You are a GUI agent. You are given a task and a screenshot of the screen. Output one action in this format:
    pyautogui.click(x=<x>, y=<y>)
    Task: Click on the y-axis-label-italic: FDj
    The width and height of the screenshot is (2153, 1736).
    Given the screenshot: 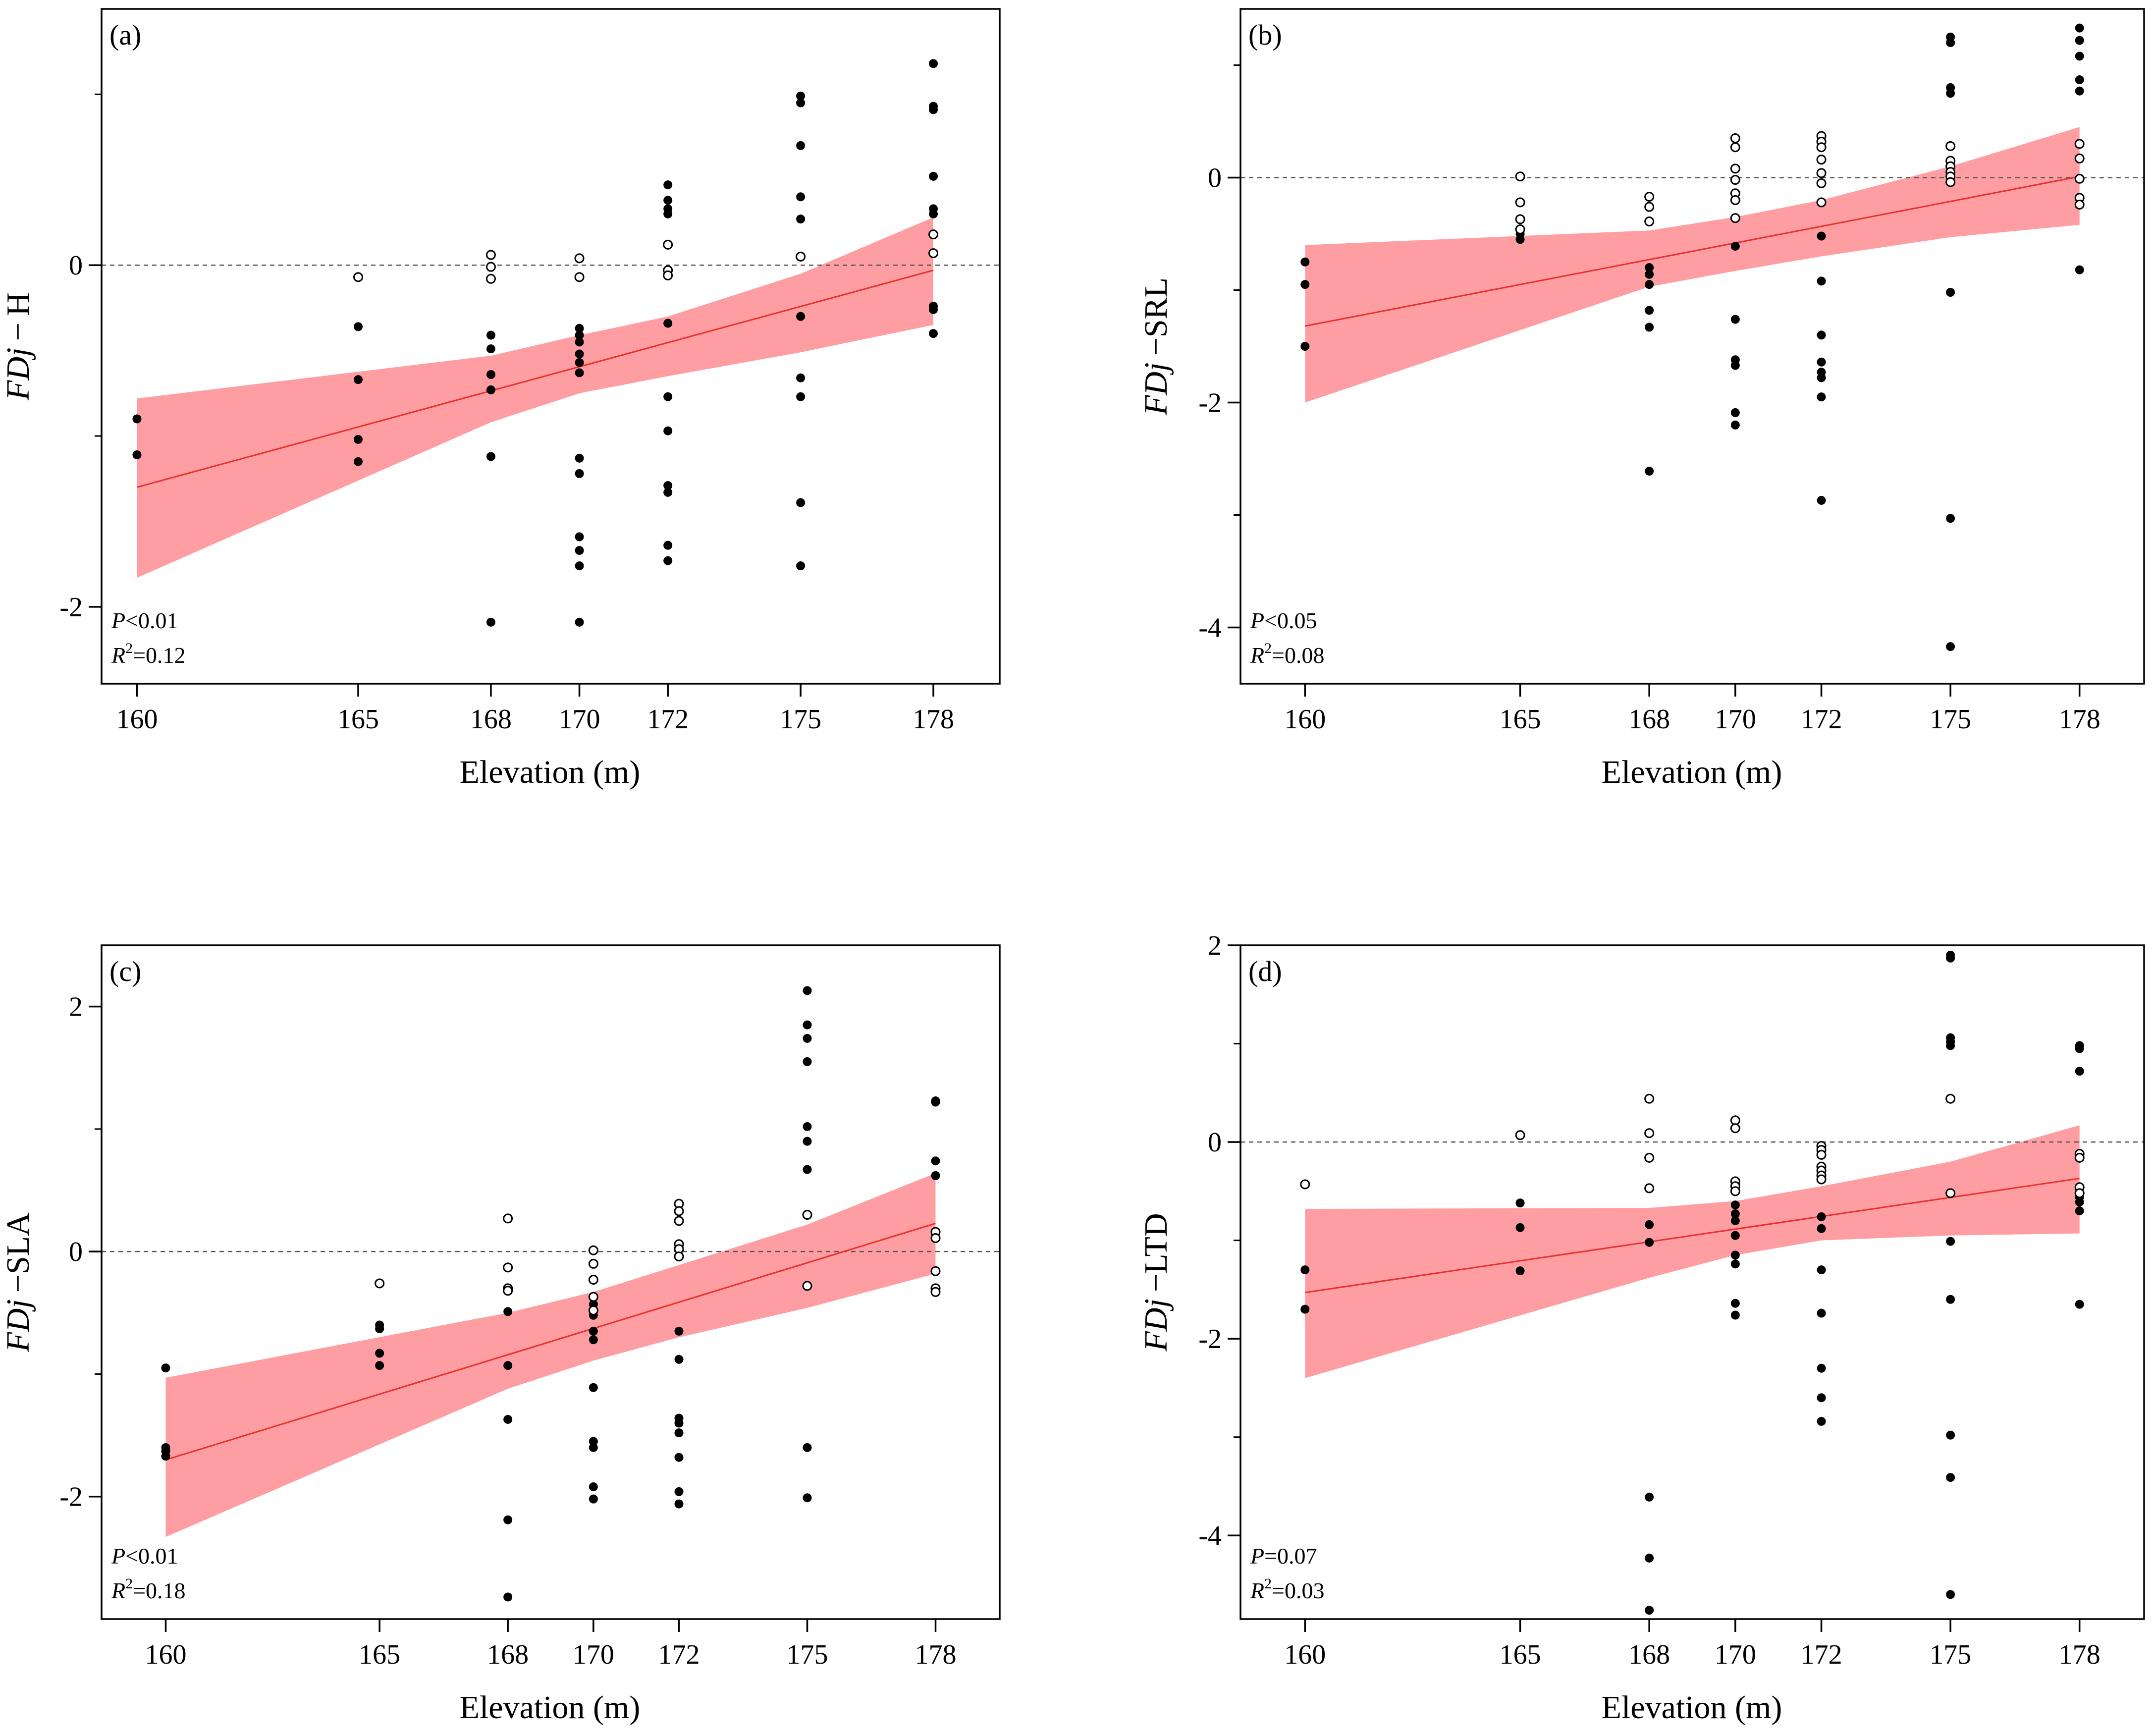 What is the action you would take?
    pyautogui.click(x=1156, y=389)
    